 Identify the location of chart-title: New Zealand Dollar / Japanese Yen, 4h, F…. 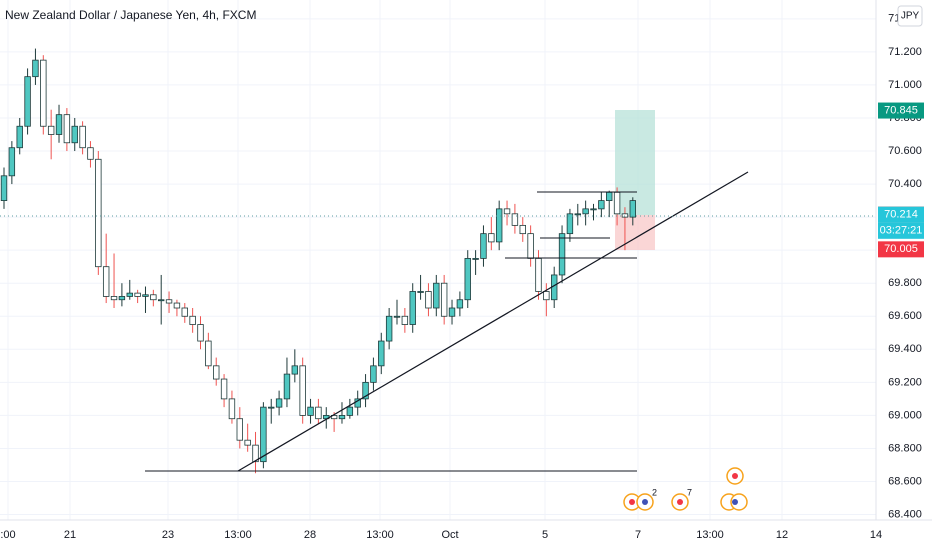
(130, 15).